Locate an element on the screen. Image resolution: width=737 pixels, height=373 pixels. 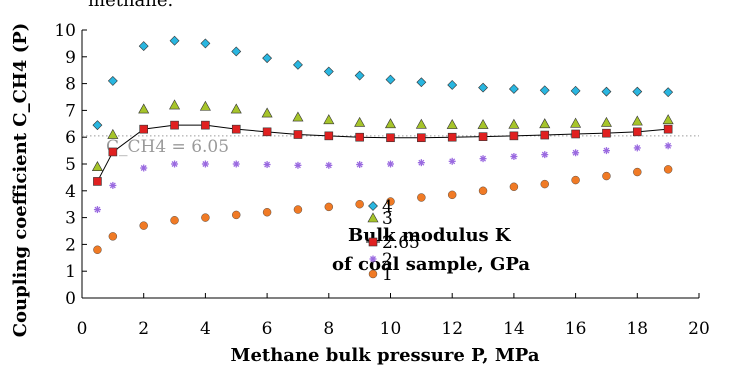
y-tick-label: 1 is located at coordinates (70, 272).